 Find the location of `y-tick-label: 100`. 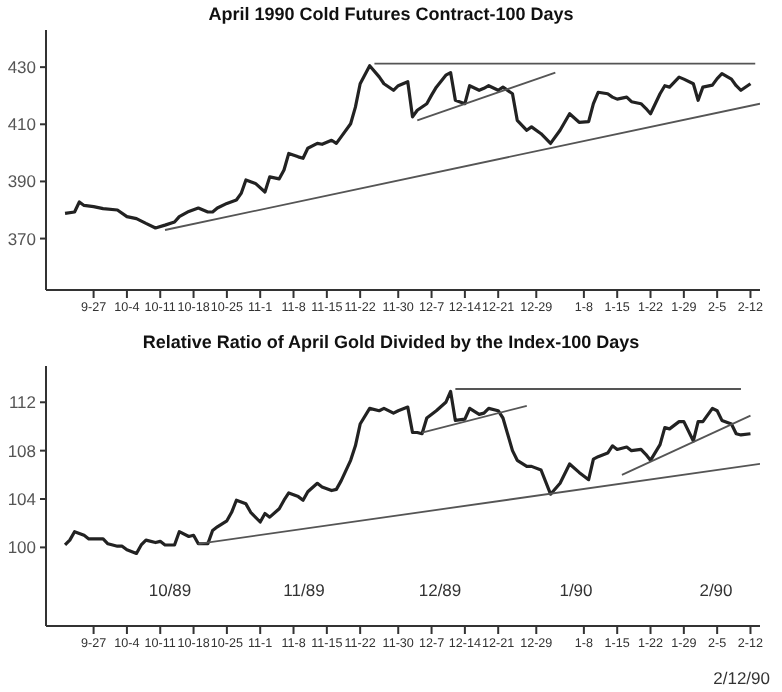

y-tick-label: 100 is located at coordinates (22, 547).